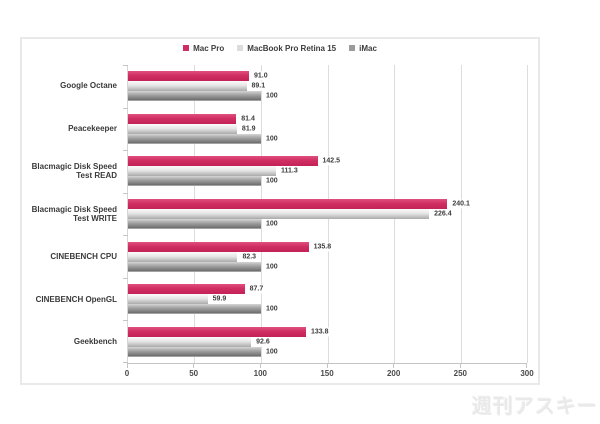 The image size is (600, 424). What do you see at coordinates (209, 48) in the screenshot?
I see `legend-label: Mac Pro` at bounding box center [209, 48].